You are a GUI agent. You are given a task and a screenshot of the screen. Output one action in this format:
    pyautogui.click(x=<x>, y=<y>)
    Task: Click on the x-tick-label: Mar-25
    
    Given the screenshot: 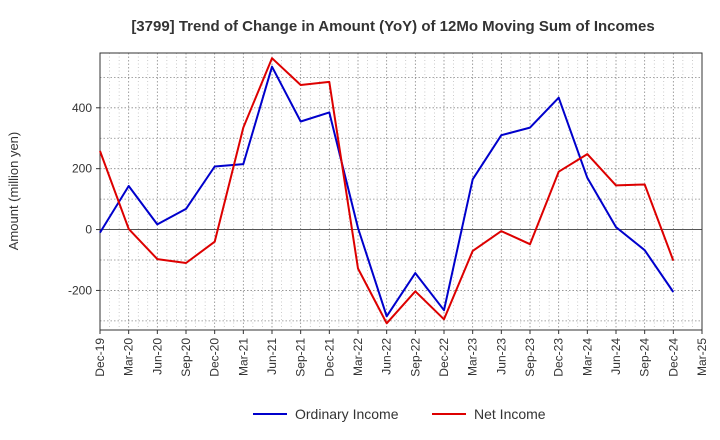 What is the action you would take?
    pyautogui.click(x=702, y=357)
    